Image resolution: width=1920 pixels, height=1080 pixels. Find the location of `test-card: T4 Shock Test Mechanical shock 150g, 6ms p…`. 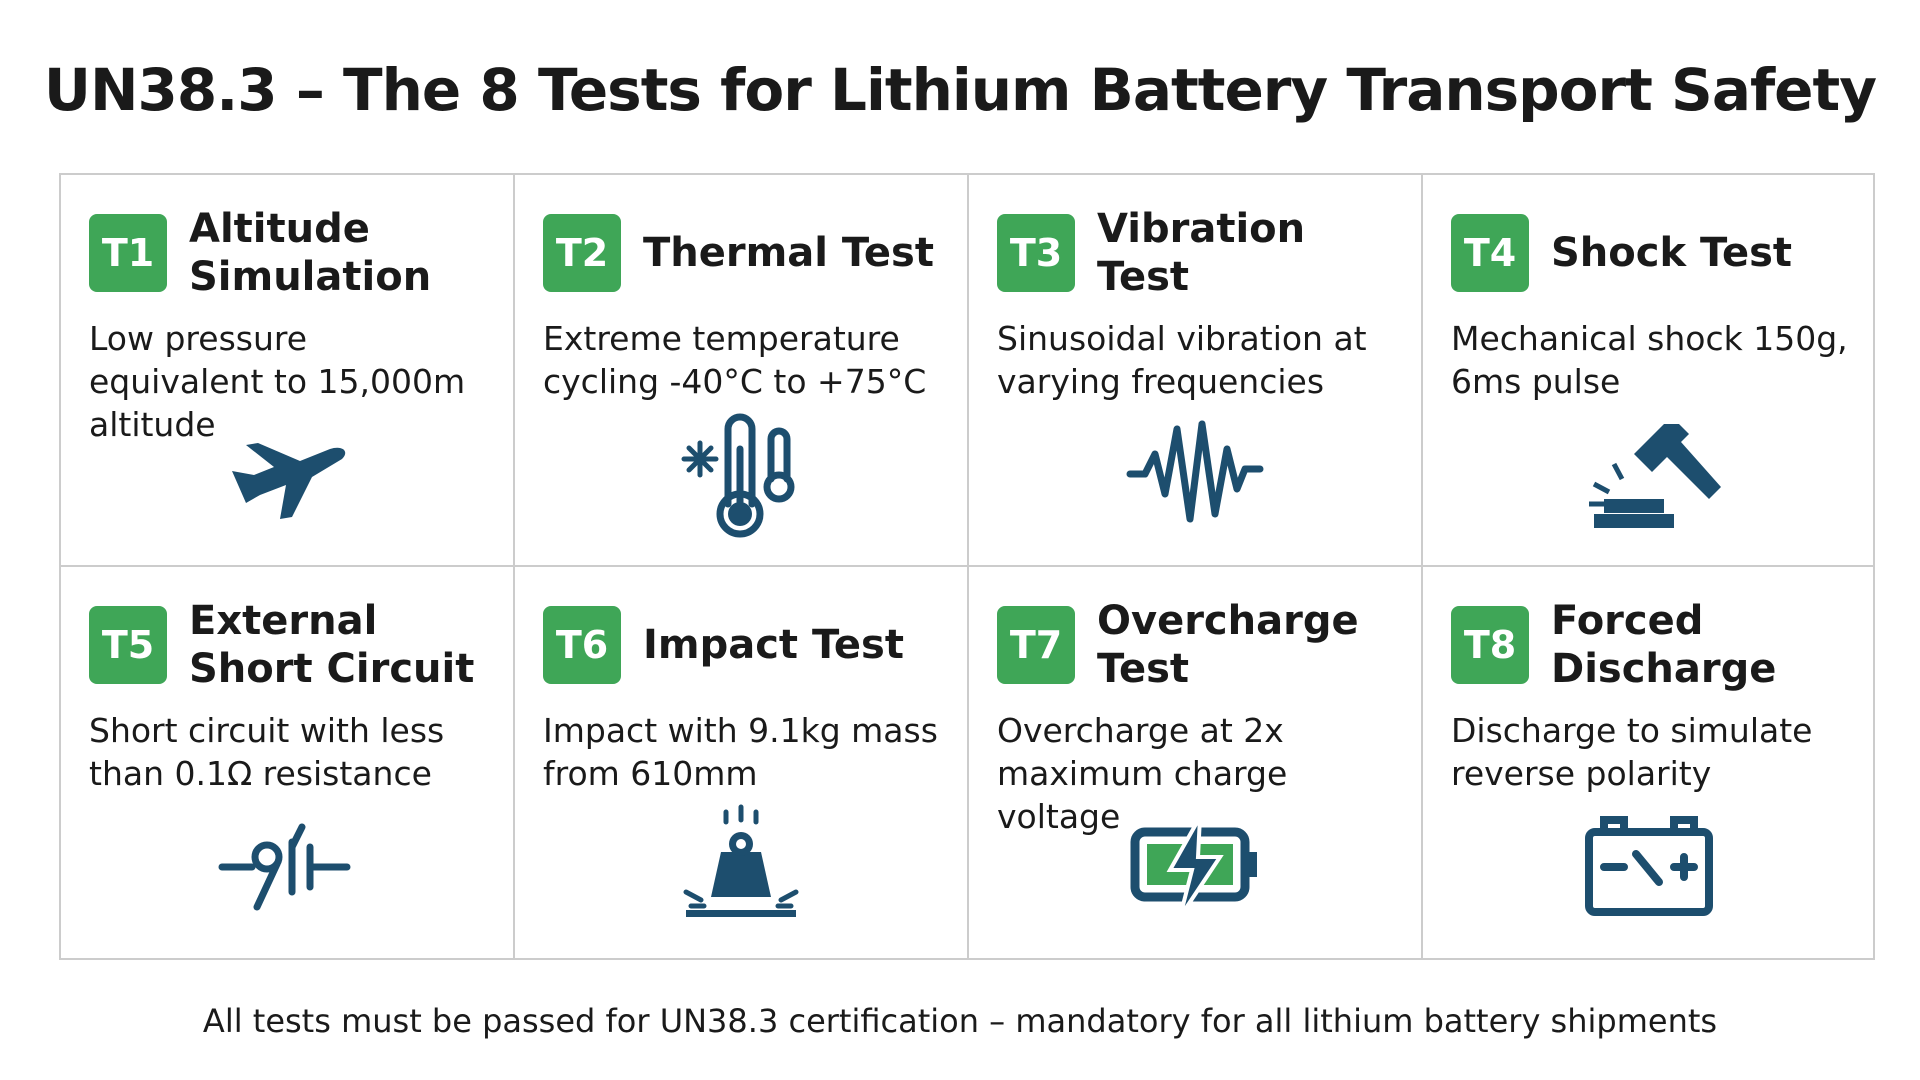

test-card: T4 Shock Test Mechanical shock 150g, 6ms p… is located at coordinates (1649, 371).